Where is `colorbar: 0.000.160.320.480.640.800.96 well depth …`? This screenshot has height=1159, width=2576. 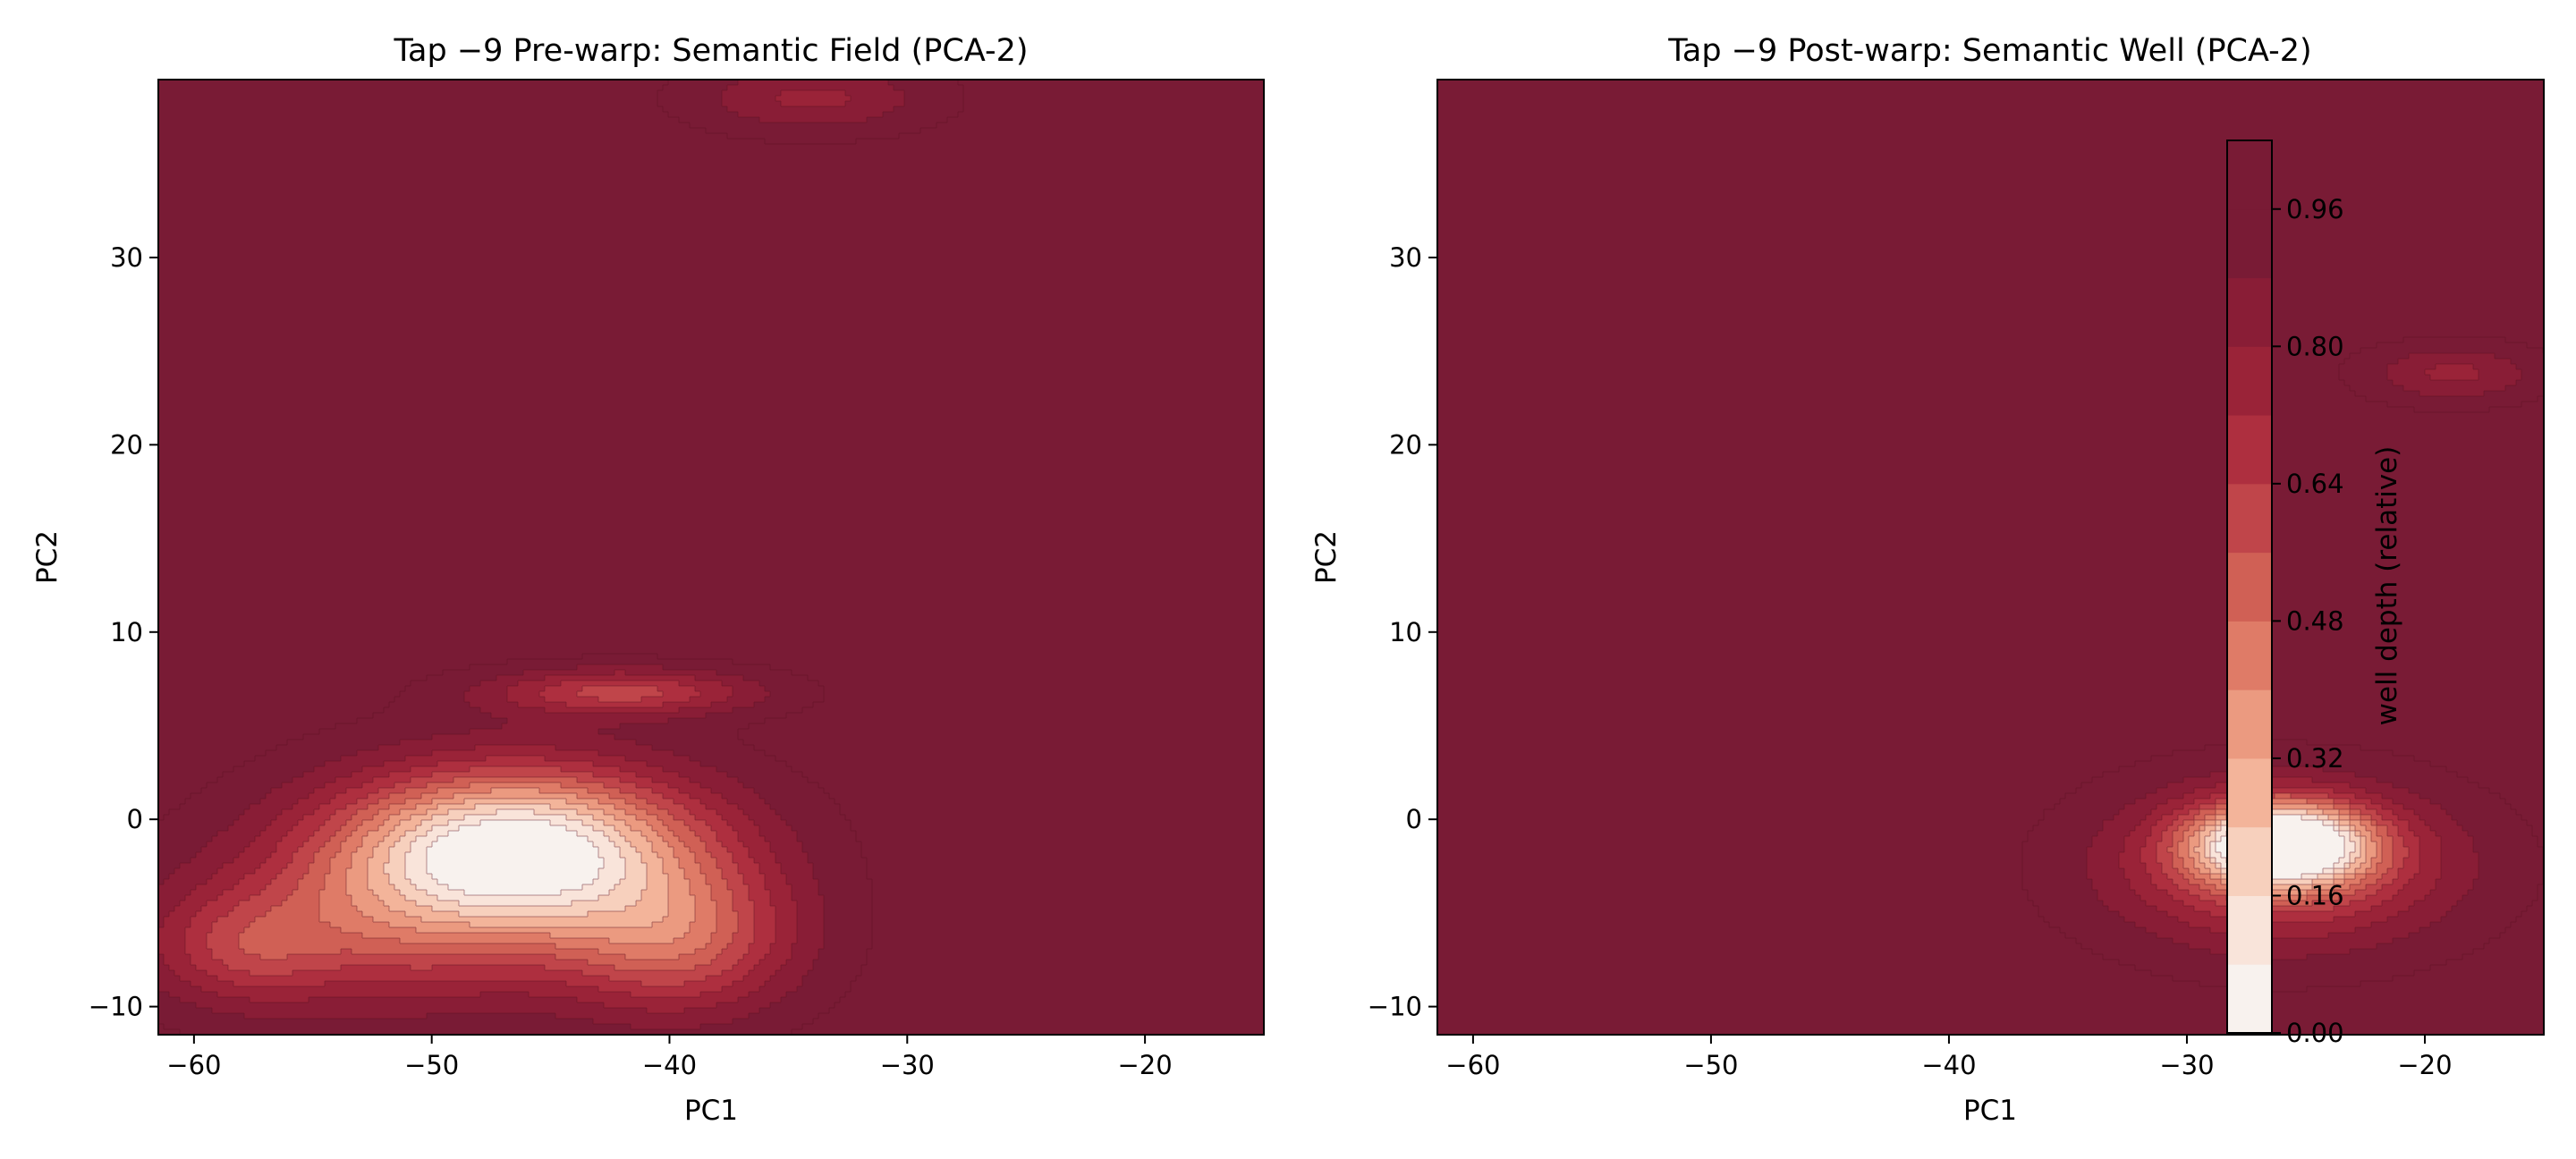
colorbar: 0.000.160.320.480.640.800.96 well depth … is located at coordinates (2314, 594).